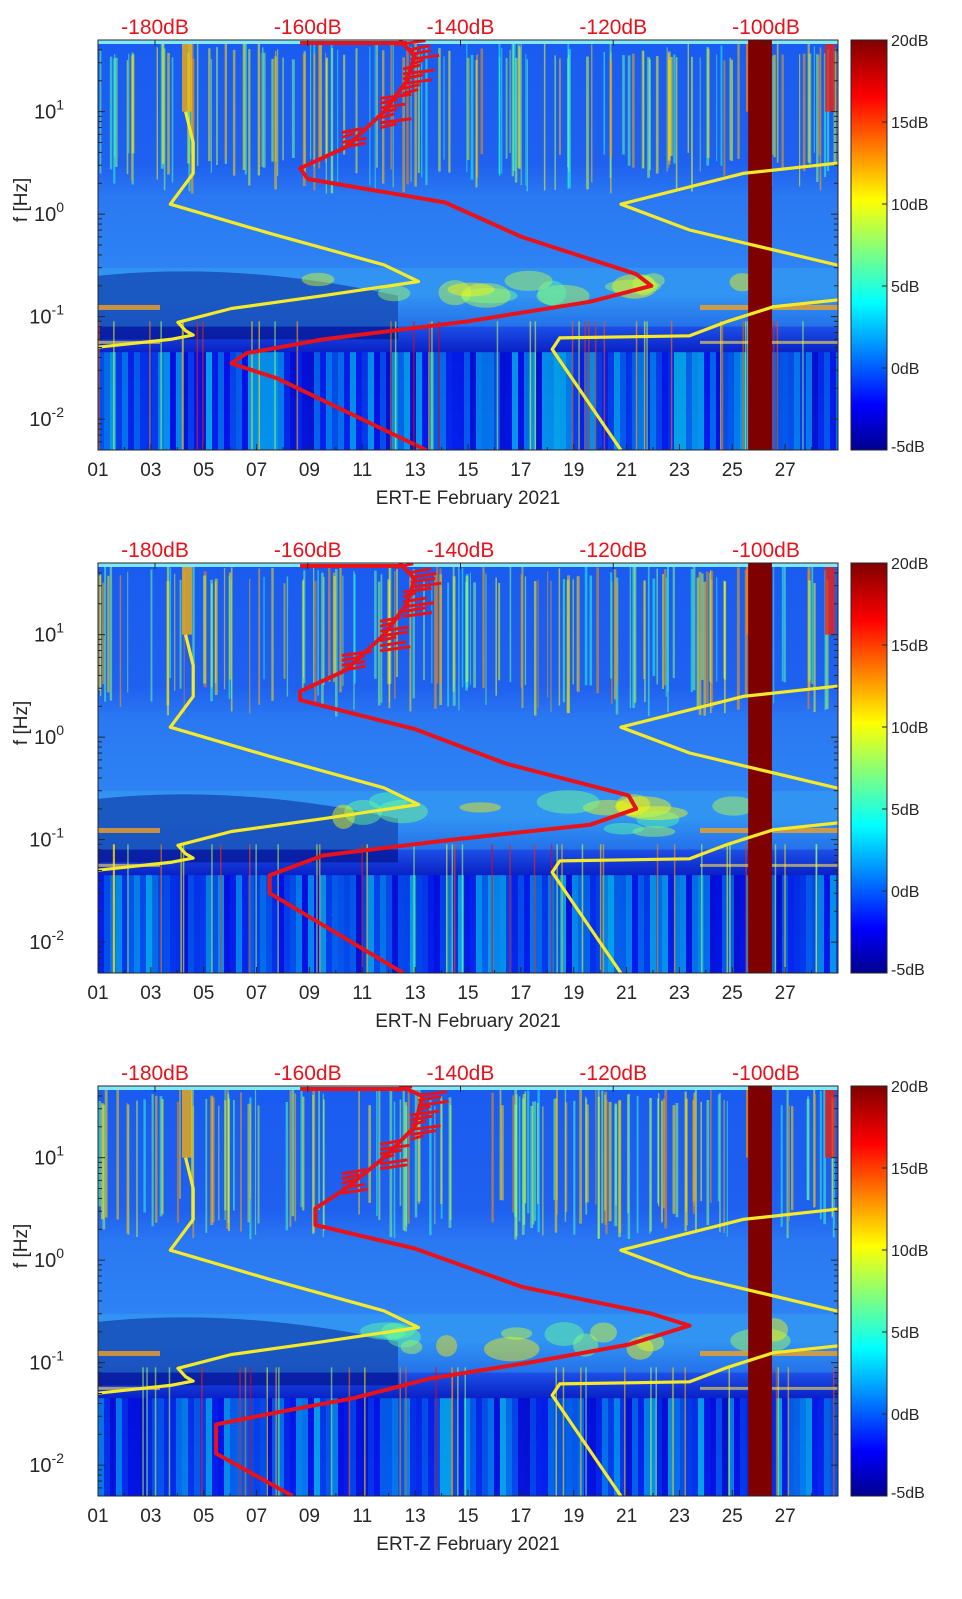 Image resolution: width=962 pixels, height=1599 pixels. Describe the element at coordinates (49, 1258) in the screenshot. I see `y-tick-label: 10⁰` at that location.